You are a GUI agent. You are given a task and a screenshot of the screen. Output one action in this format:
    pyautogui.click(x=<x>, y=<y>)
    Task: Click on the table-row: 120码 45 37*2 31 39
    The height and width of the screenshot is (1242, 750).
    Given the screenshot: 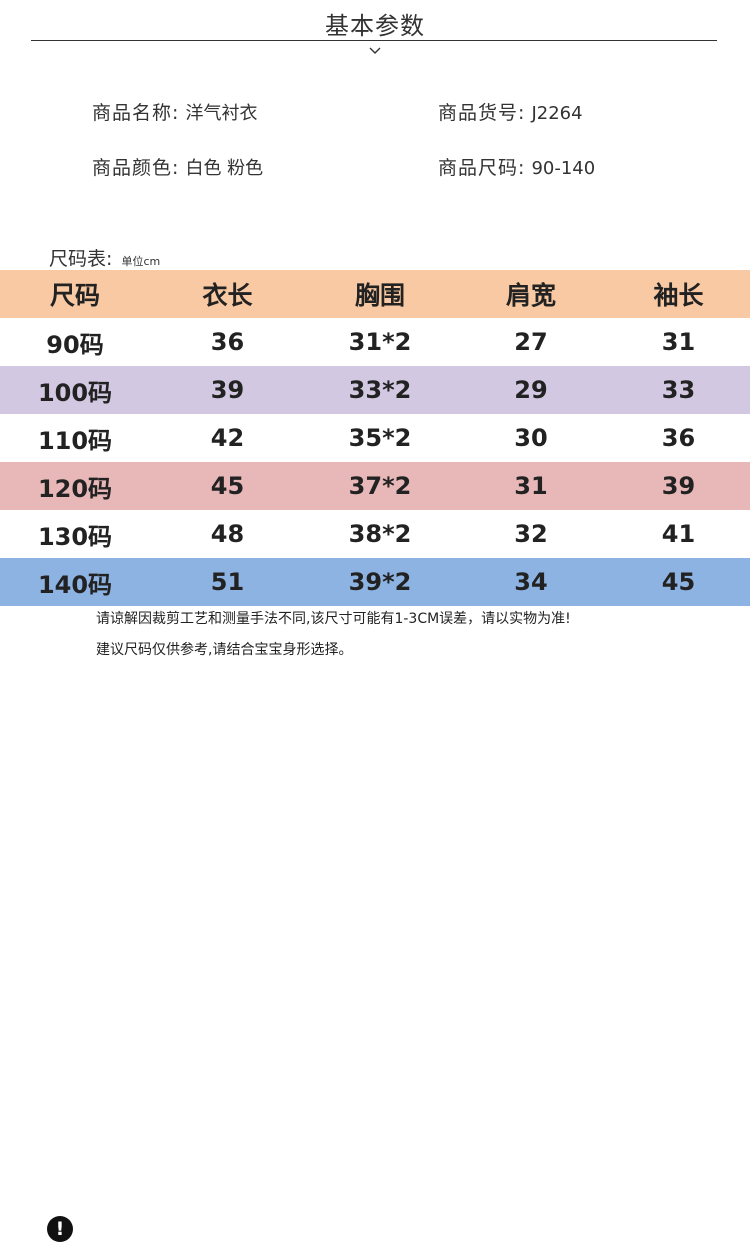 What is the action you would take?
    pyautogui.click(x=375, y=486)
    